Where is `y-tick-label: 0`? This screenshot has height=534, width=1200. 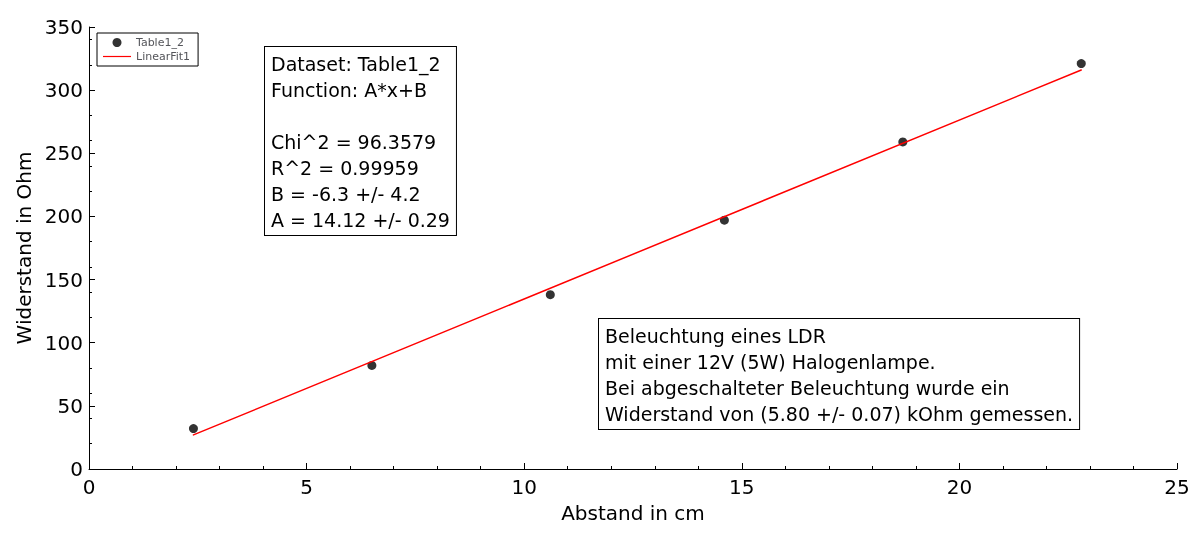 y-tick-label: 0 is located at coordinates (76, 469).